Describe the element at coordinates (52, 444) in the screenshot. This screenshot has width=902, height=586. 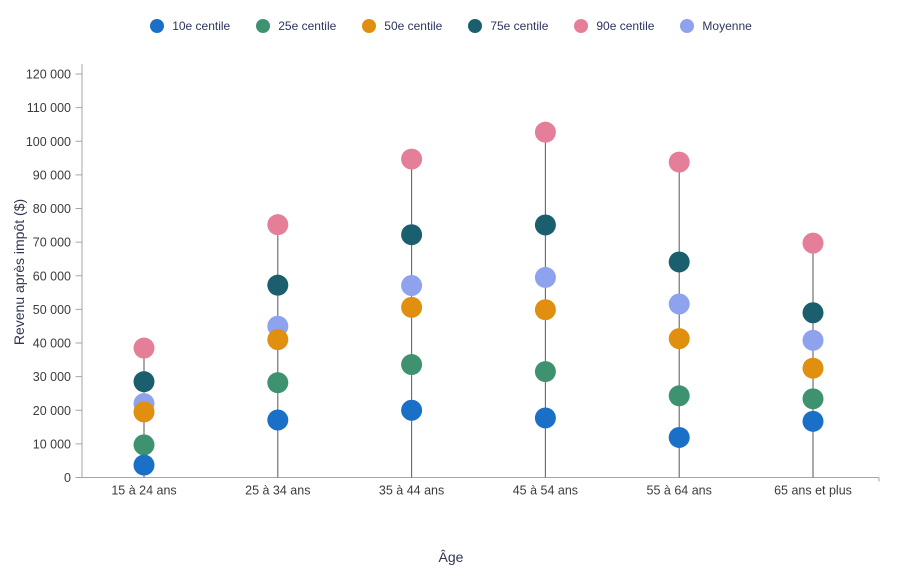
I see `y-tick-label: 10 000` at that location.